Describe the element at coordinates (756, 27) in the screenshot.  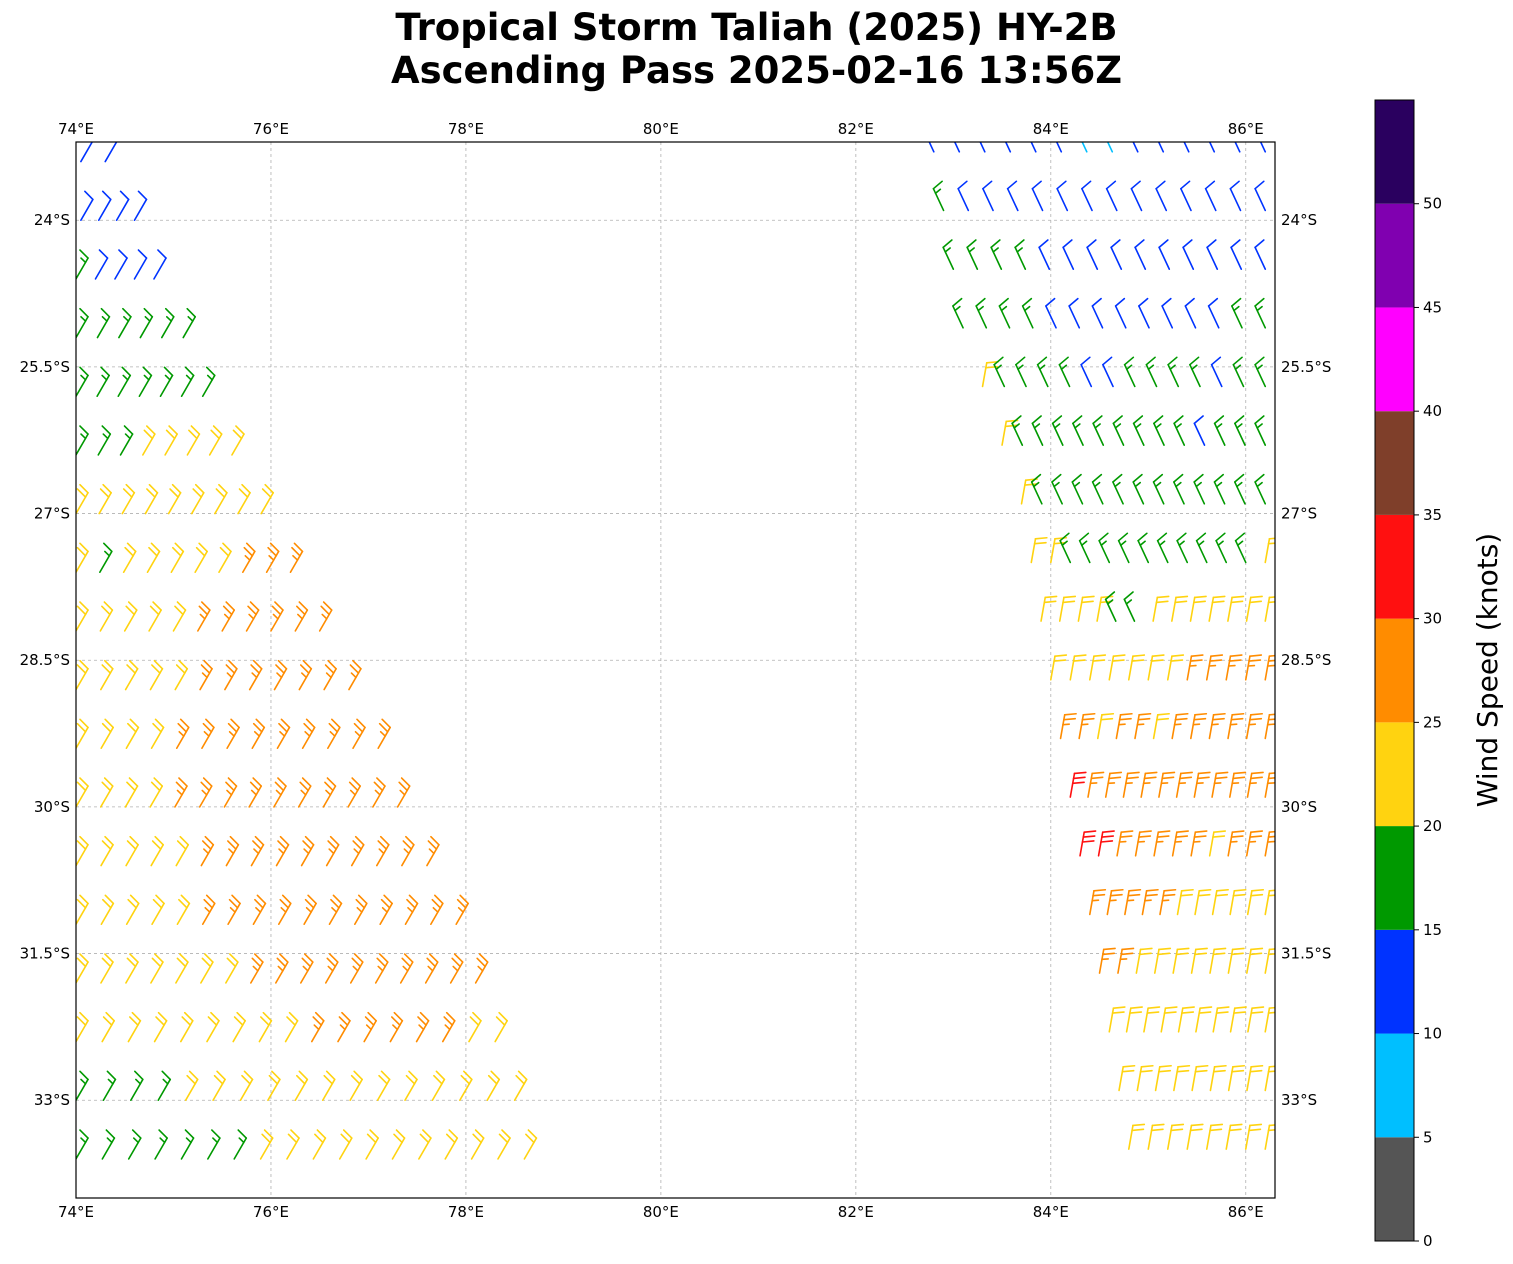
I see `chart-title-line1: Tropical Storm Taliah (2025) HY-2B` at that location.